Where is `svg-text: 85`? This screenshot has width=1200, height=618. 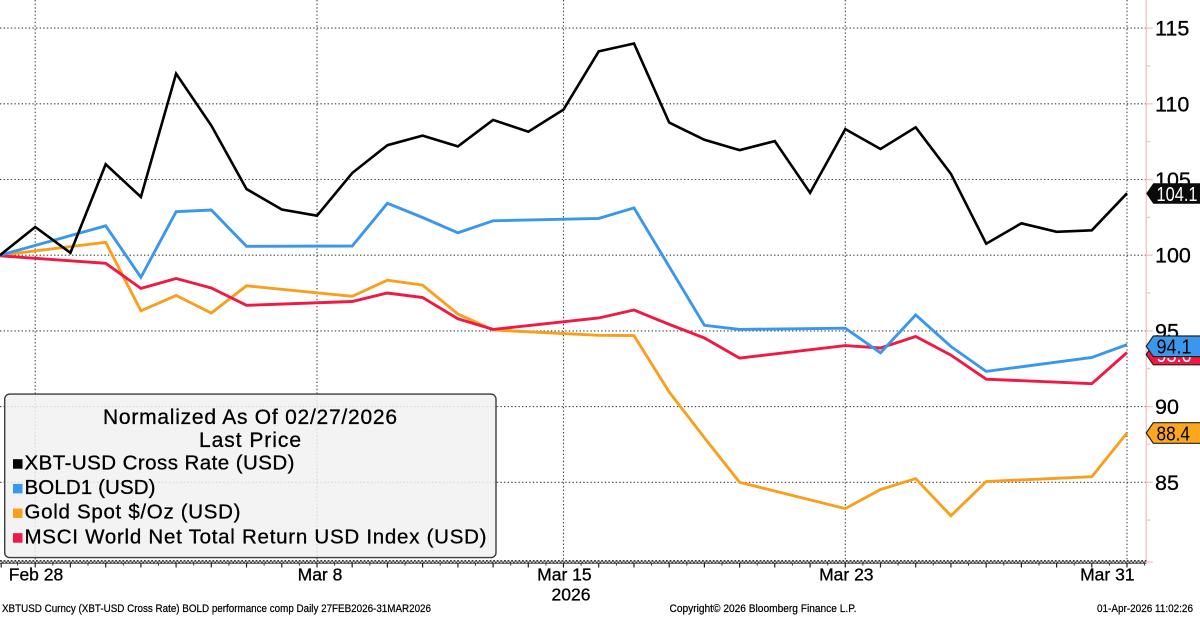
svg-text: 85 is located at coordinates (1167, 483).